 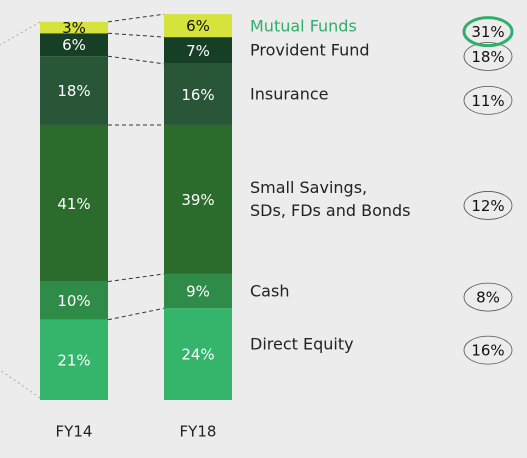 I want to click on data-label: 39%, so click(x=197, y=200).